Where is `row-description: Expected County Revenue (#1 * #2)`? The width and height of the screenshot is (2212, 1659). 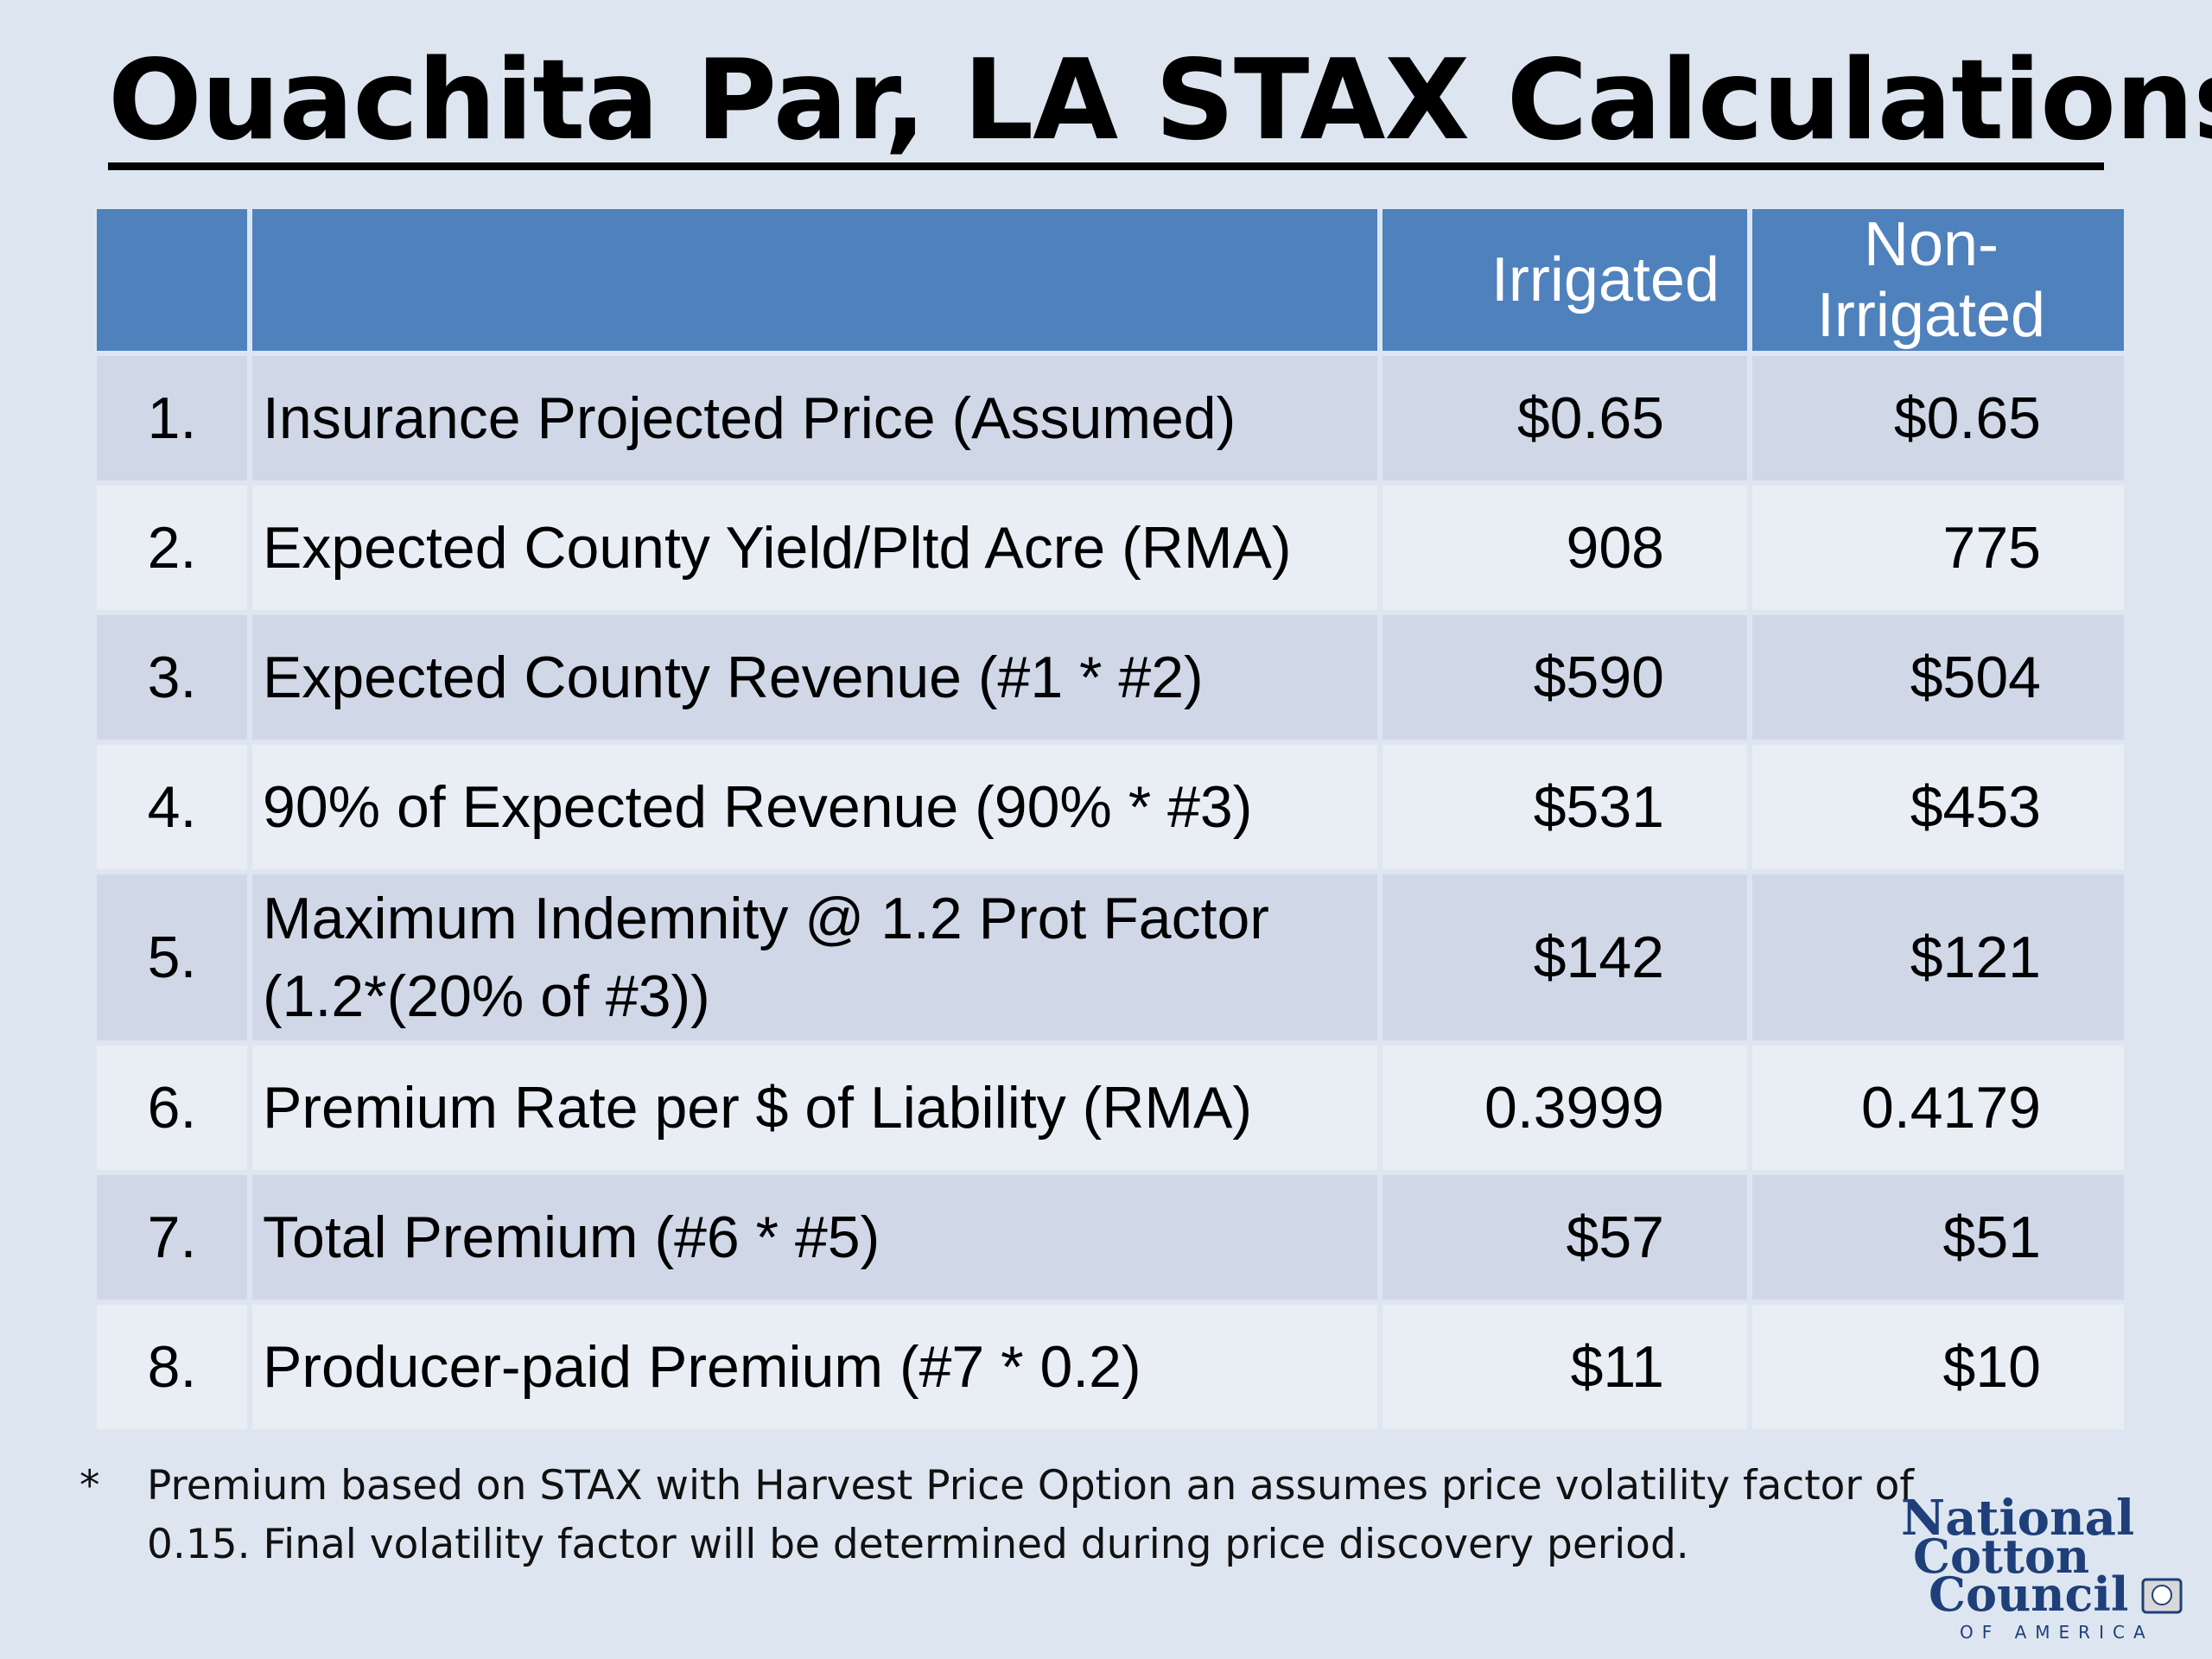 row-description: Expected County Revenue (#1 * #2) is located at coordinates (814, 677).